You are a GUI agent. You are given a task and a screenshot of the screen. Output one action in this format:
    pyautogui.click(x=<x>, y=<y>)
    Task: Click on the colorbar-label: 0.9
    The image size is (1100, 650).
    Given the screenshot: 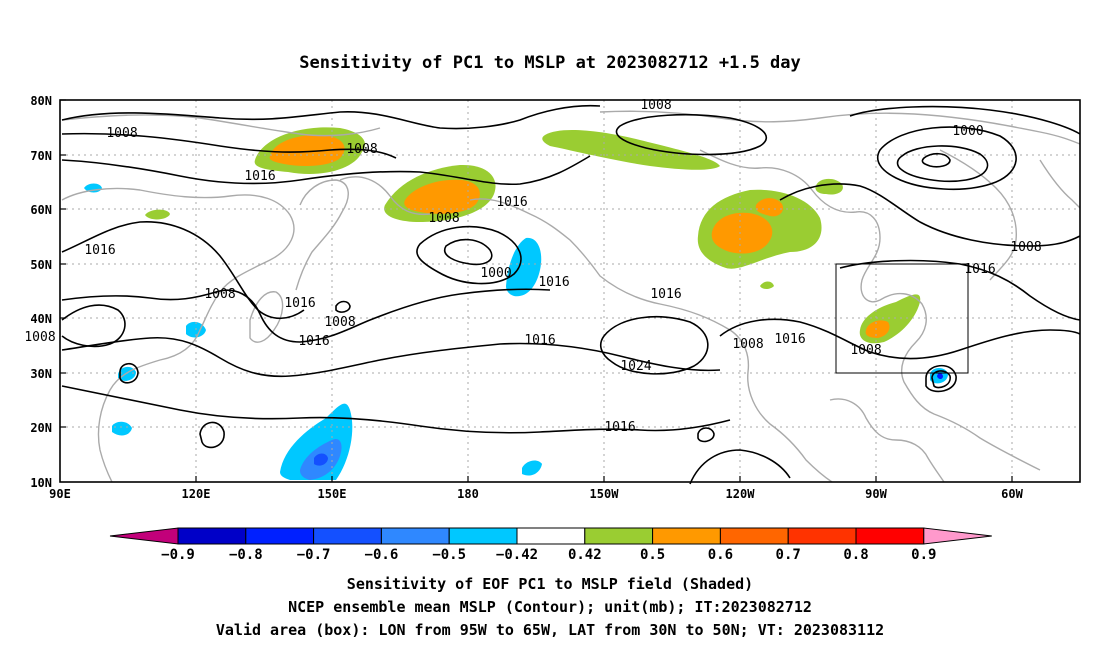 What is the action you would take?
    pyautogui.click(x=923, y=555)
    